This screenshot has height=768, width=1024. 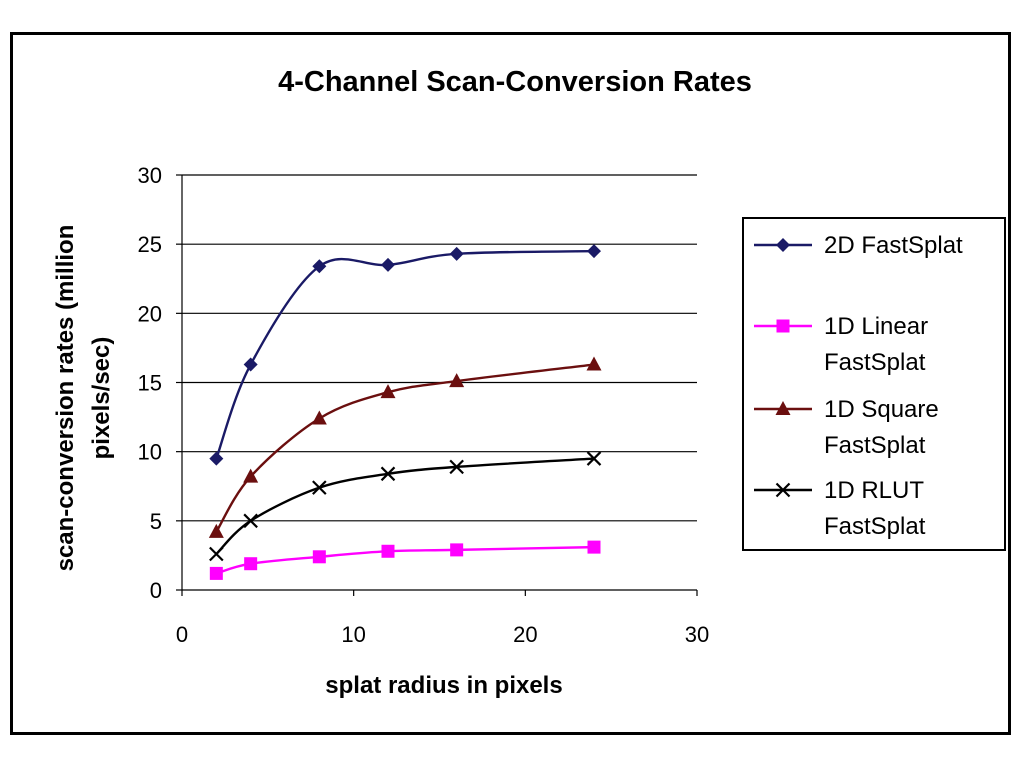 What do you see at coordinates (443, 685) in the screenshot?
I see `x-axis-label: splat radius in pixels` at bounding box center [443, 685].